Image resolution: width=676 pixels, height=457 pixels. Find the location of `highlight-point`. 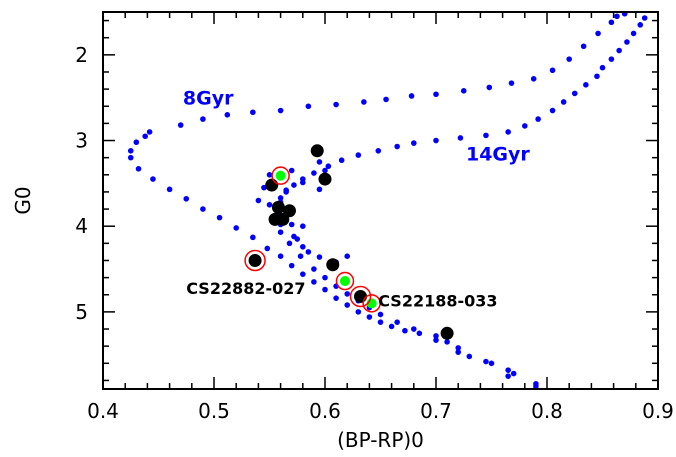

highlight-point is located at coordinates (344, 281).